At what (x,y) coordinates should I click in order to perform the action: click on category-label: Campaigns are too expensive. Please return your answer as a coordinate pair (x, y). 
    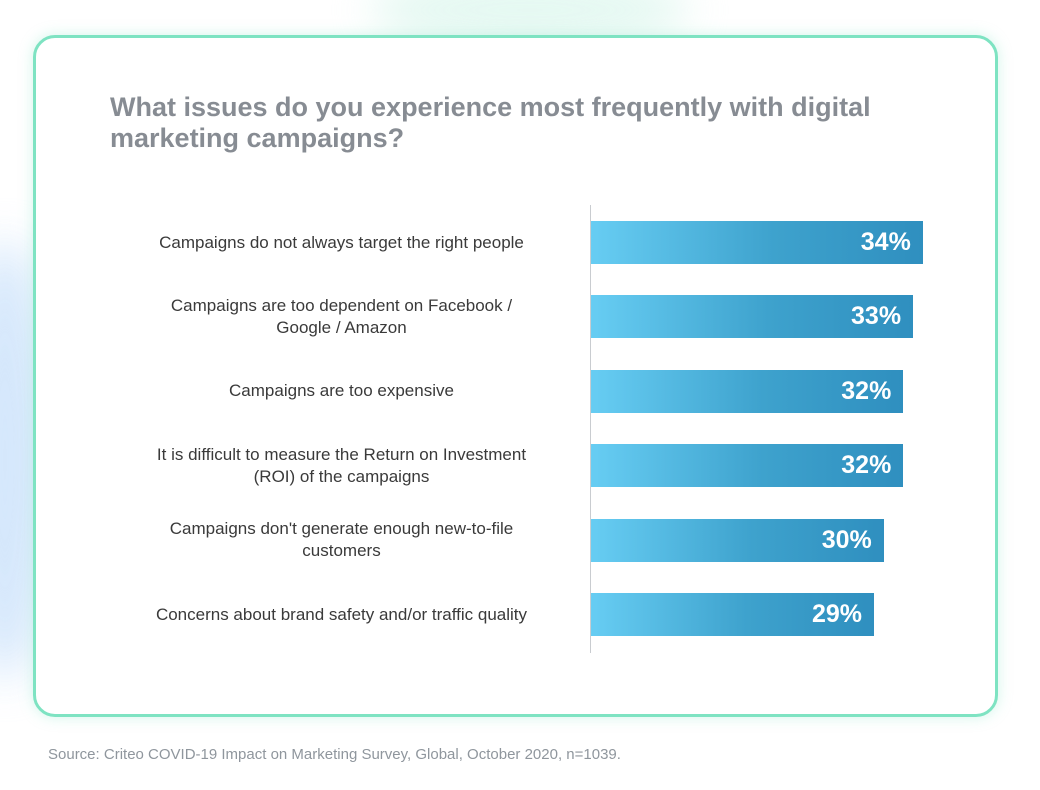
    Looking at the image, I should click on (341, 391).